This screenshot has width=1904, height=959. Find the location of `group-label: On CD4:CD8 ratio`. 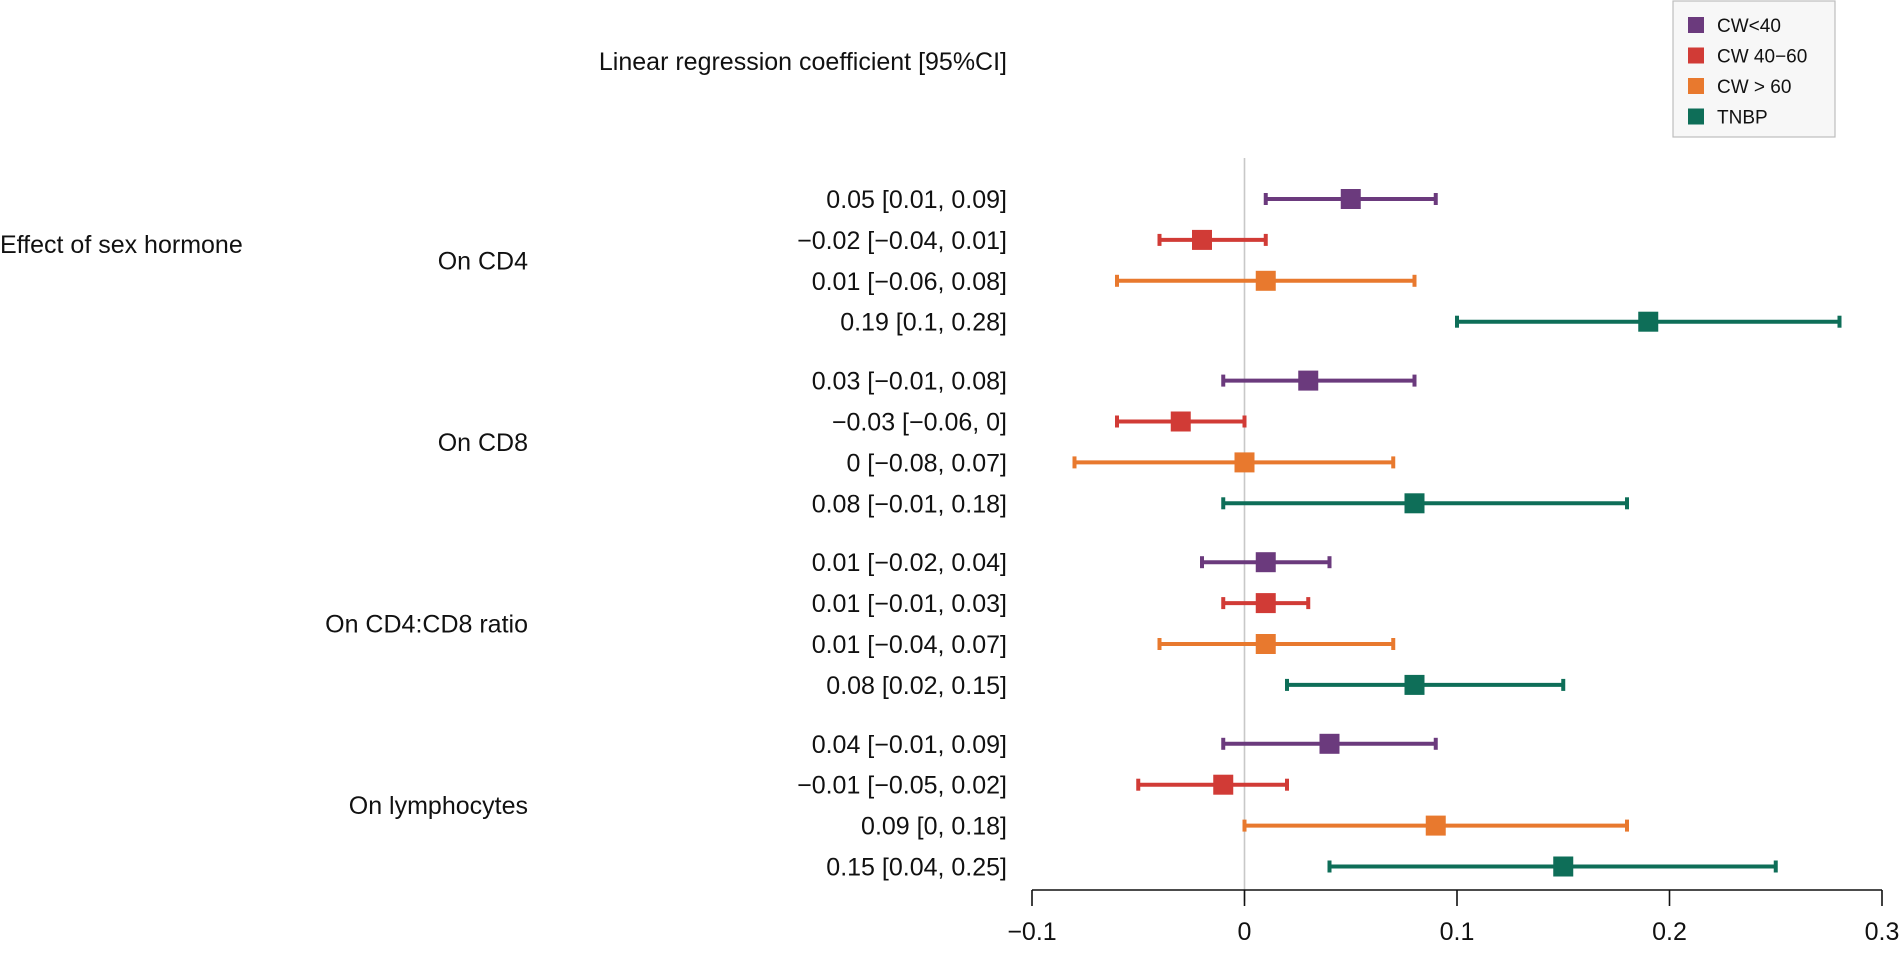

group-label: On CD4:CD8 ratio is located at coordinates (426, 625).